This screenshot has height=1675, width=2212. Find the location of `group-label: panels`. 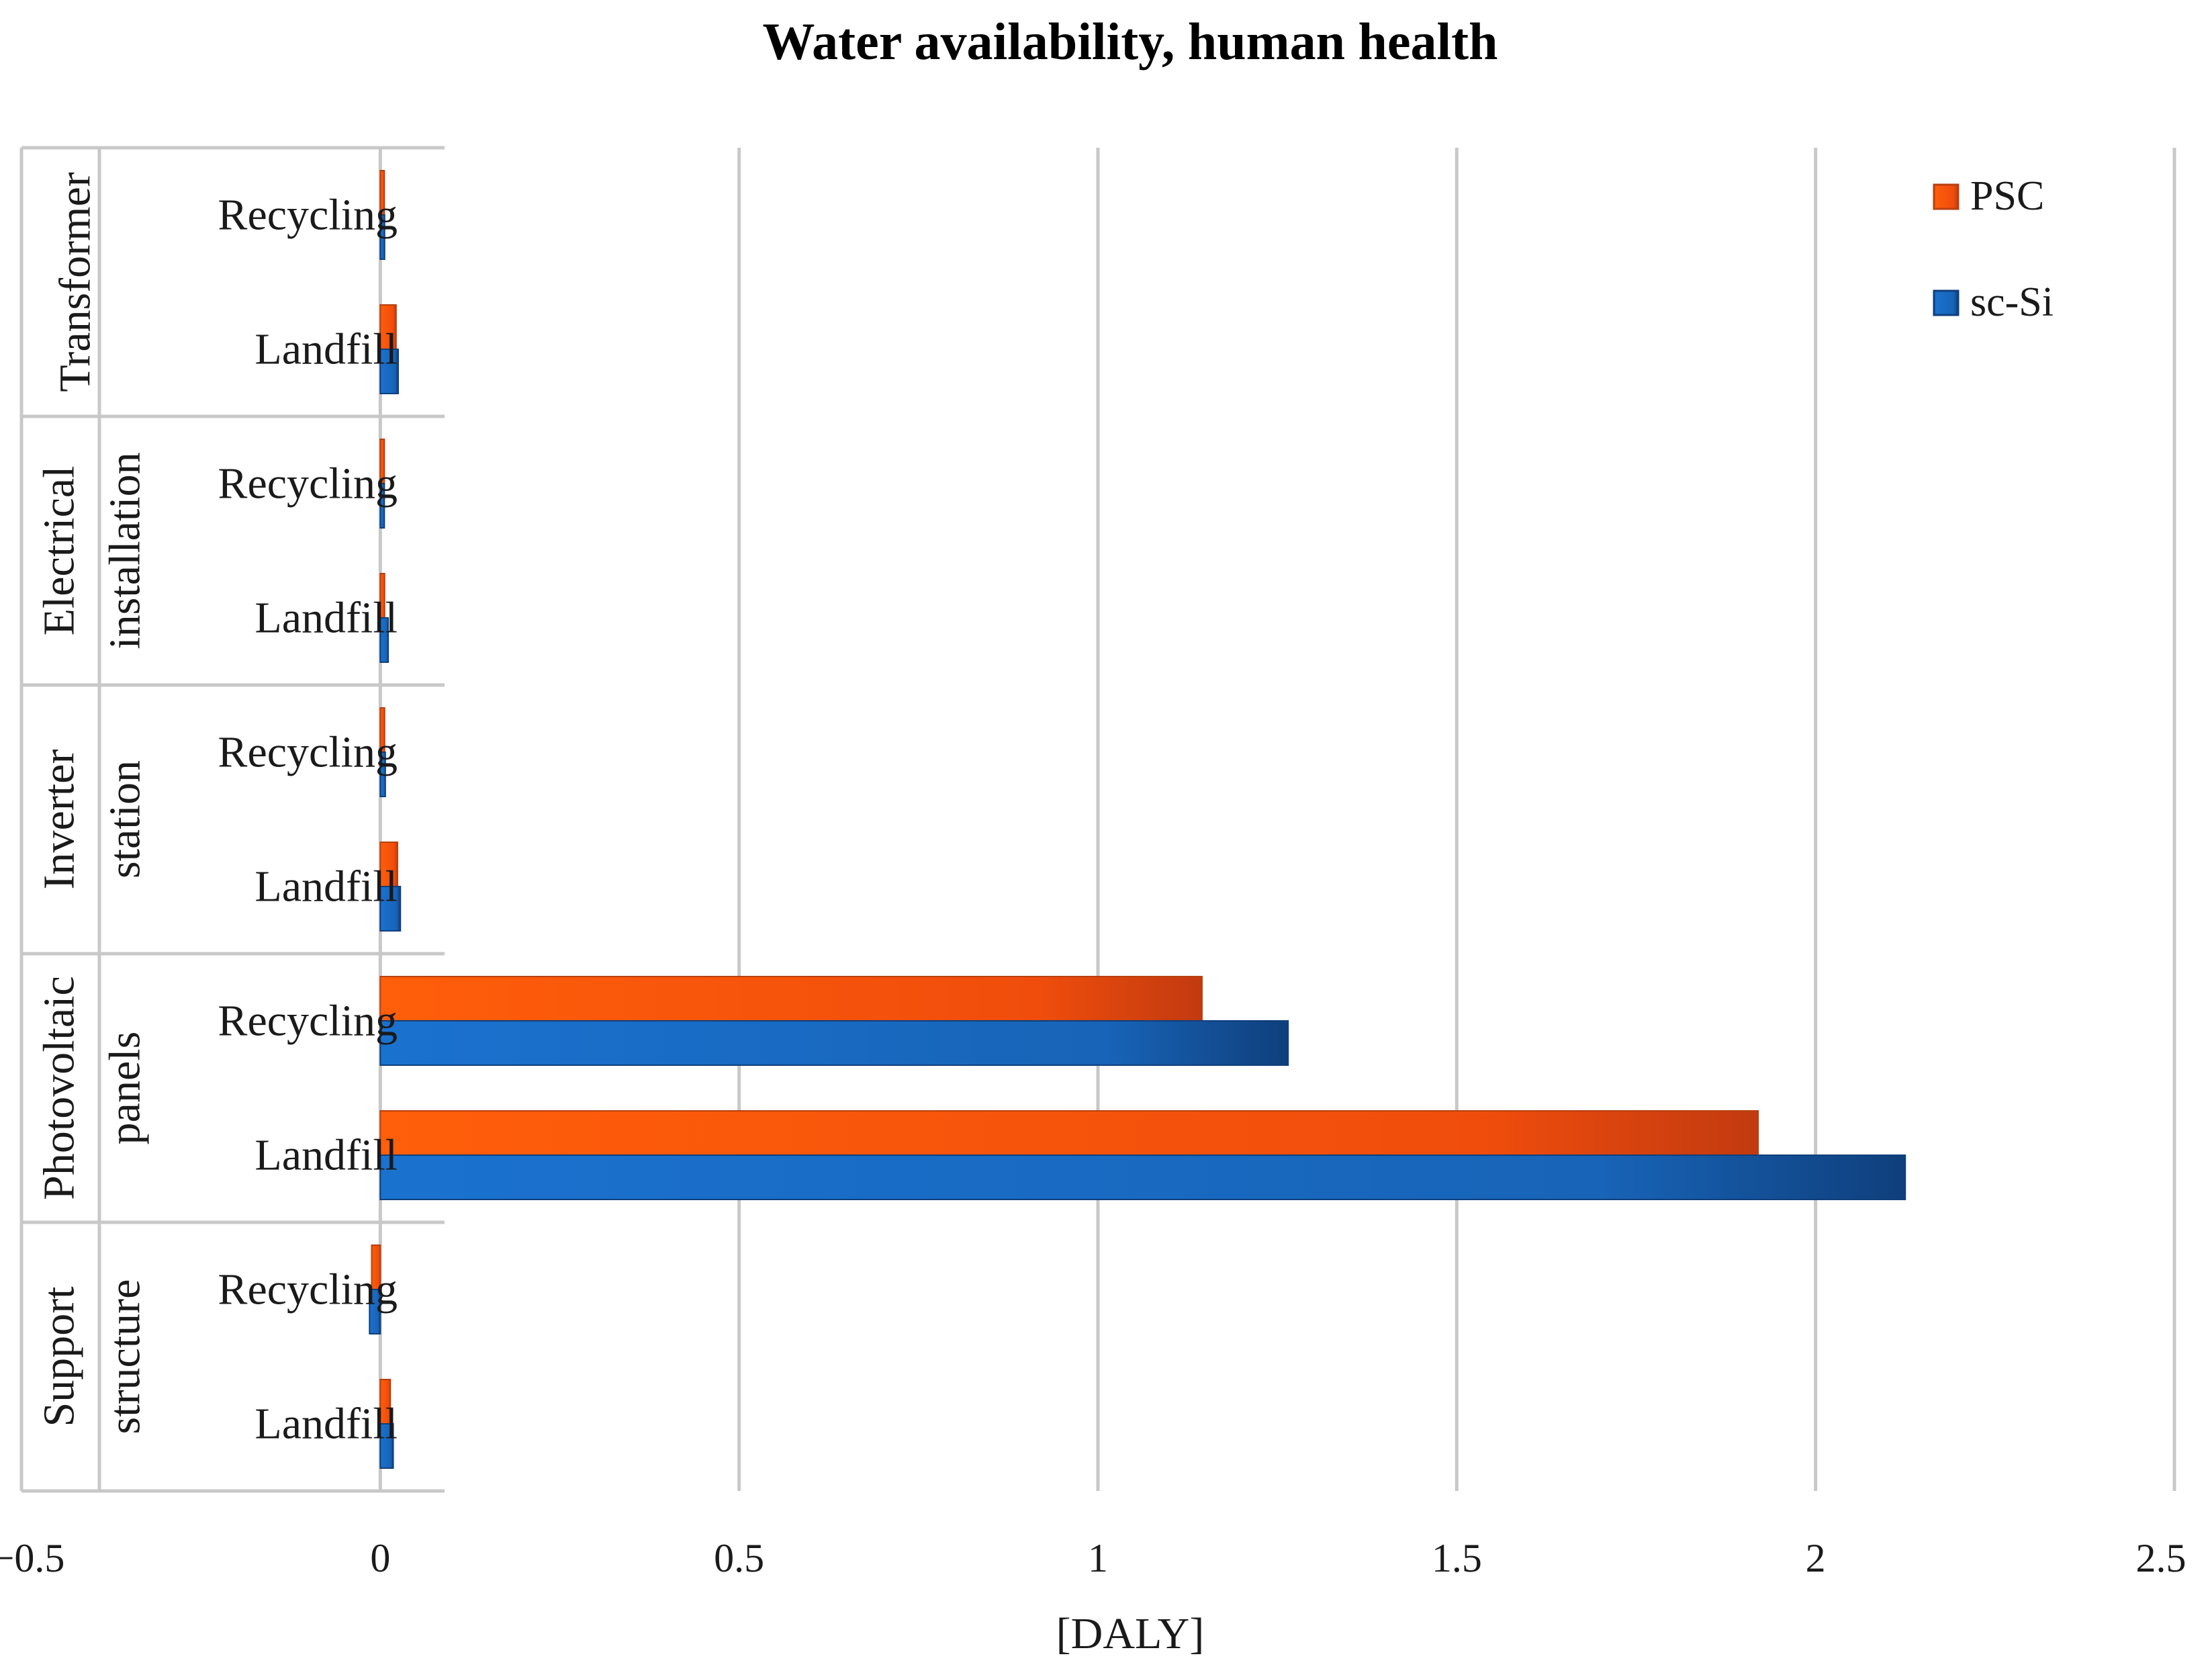

group-label: panels is located at coordinates (126, 1088).